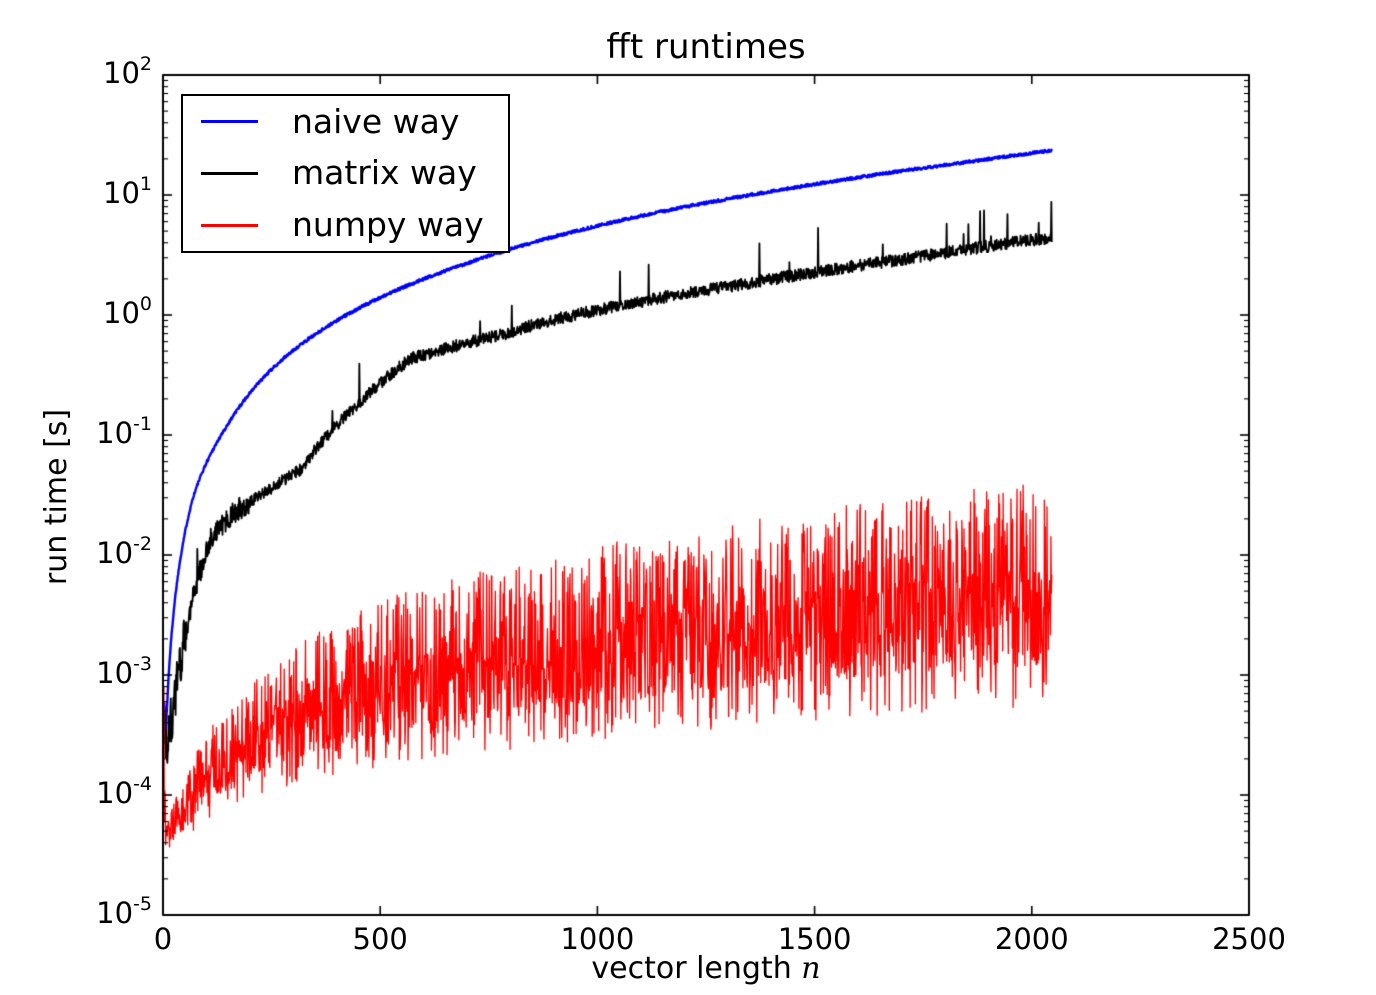 Image resolution: width=1376 pixels, height=995 pixels. What do you see at coordinates (706, 47) in the screenshot?
I see `chart-title: fft runtimes` at bounding box center [706, 47].